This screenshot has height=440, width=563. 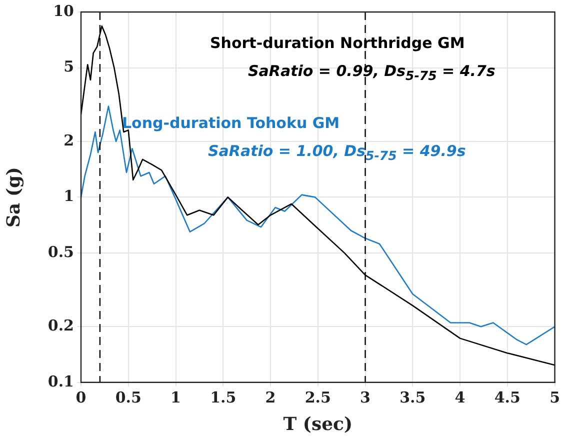 I want to click on x-tick-label: 0, so click(x=81, y=397).